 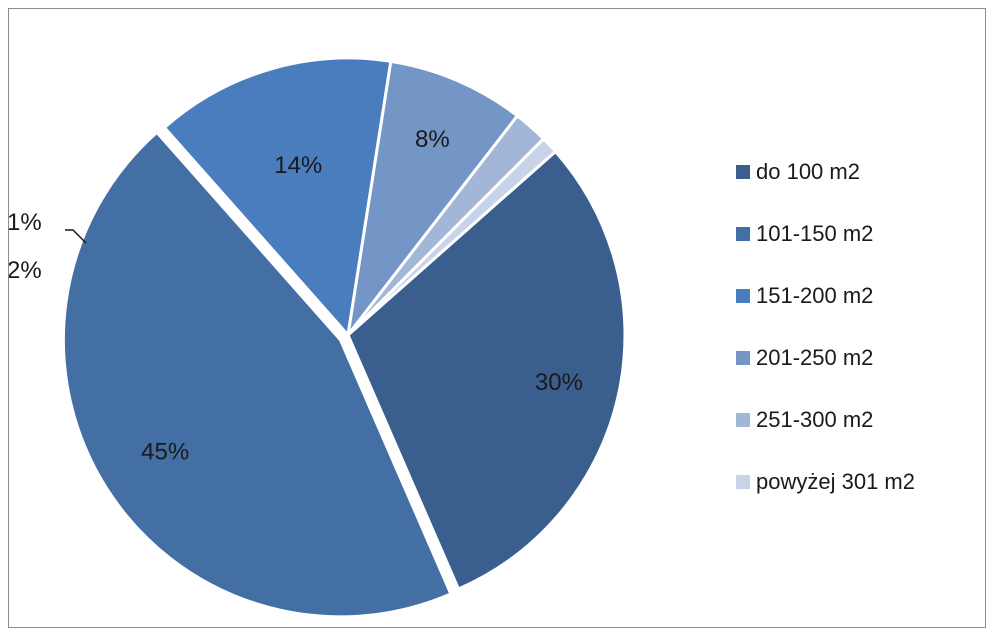 I want to click on legend-label-0: do 100 m2, so click(x=808, y=171).